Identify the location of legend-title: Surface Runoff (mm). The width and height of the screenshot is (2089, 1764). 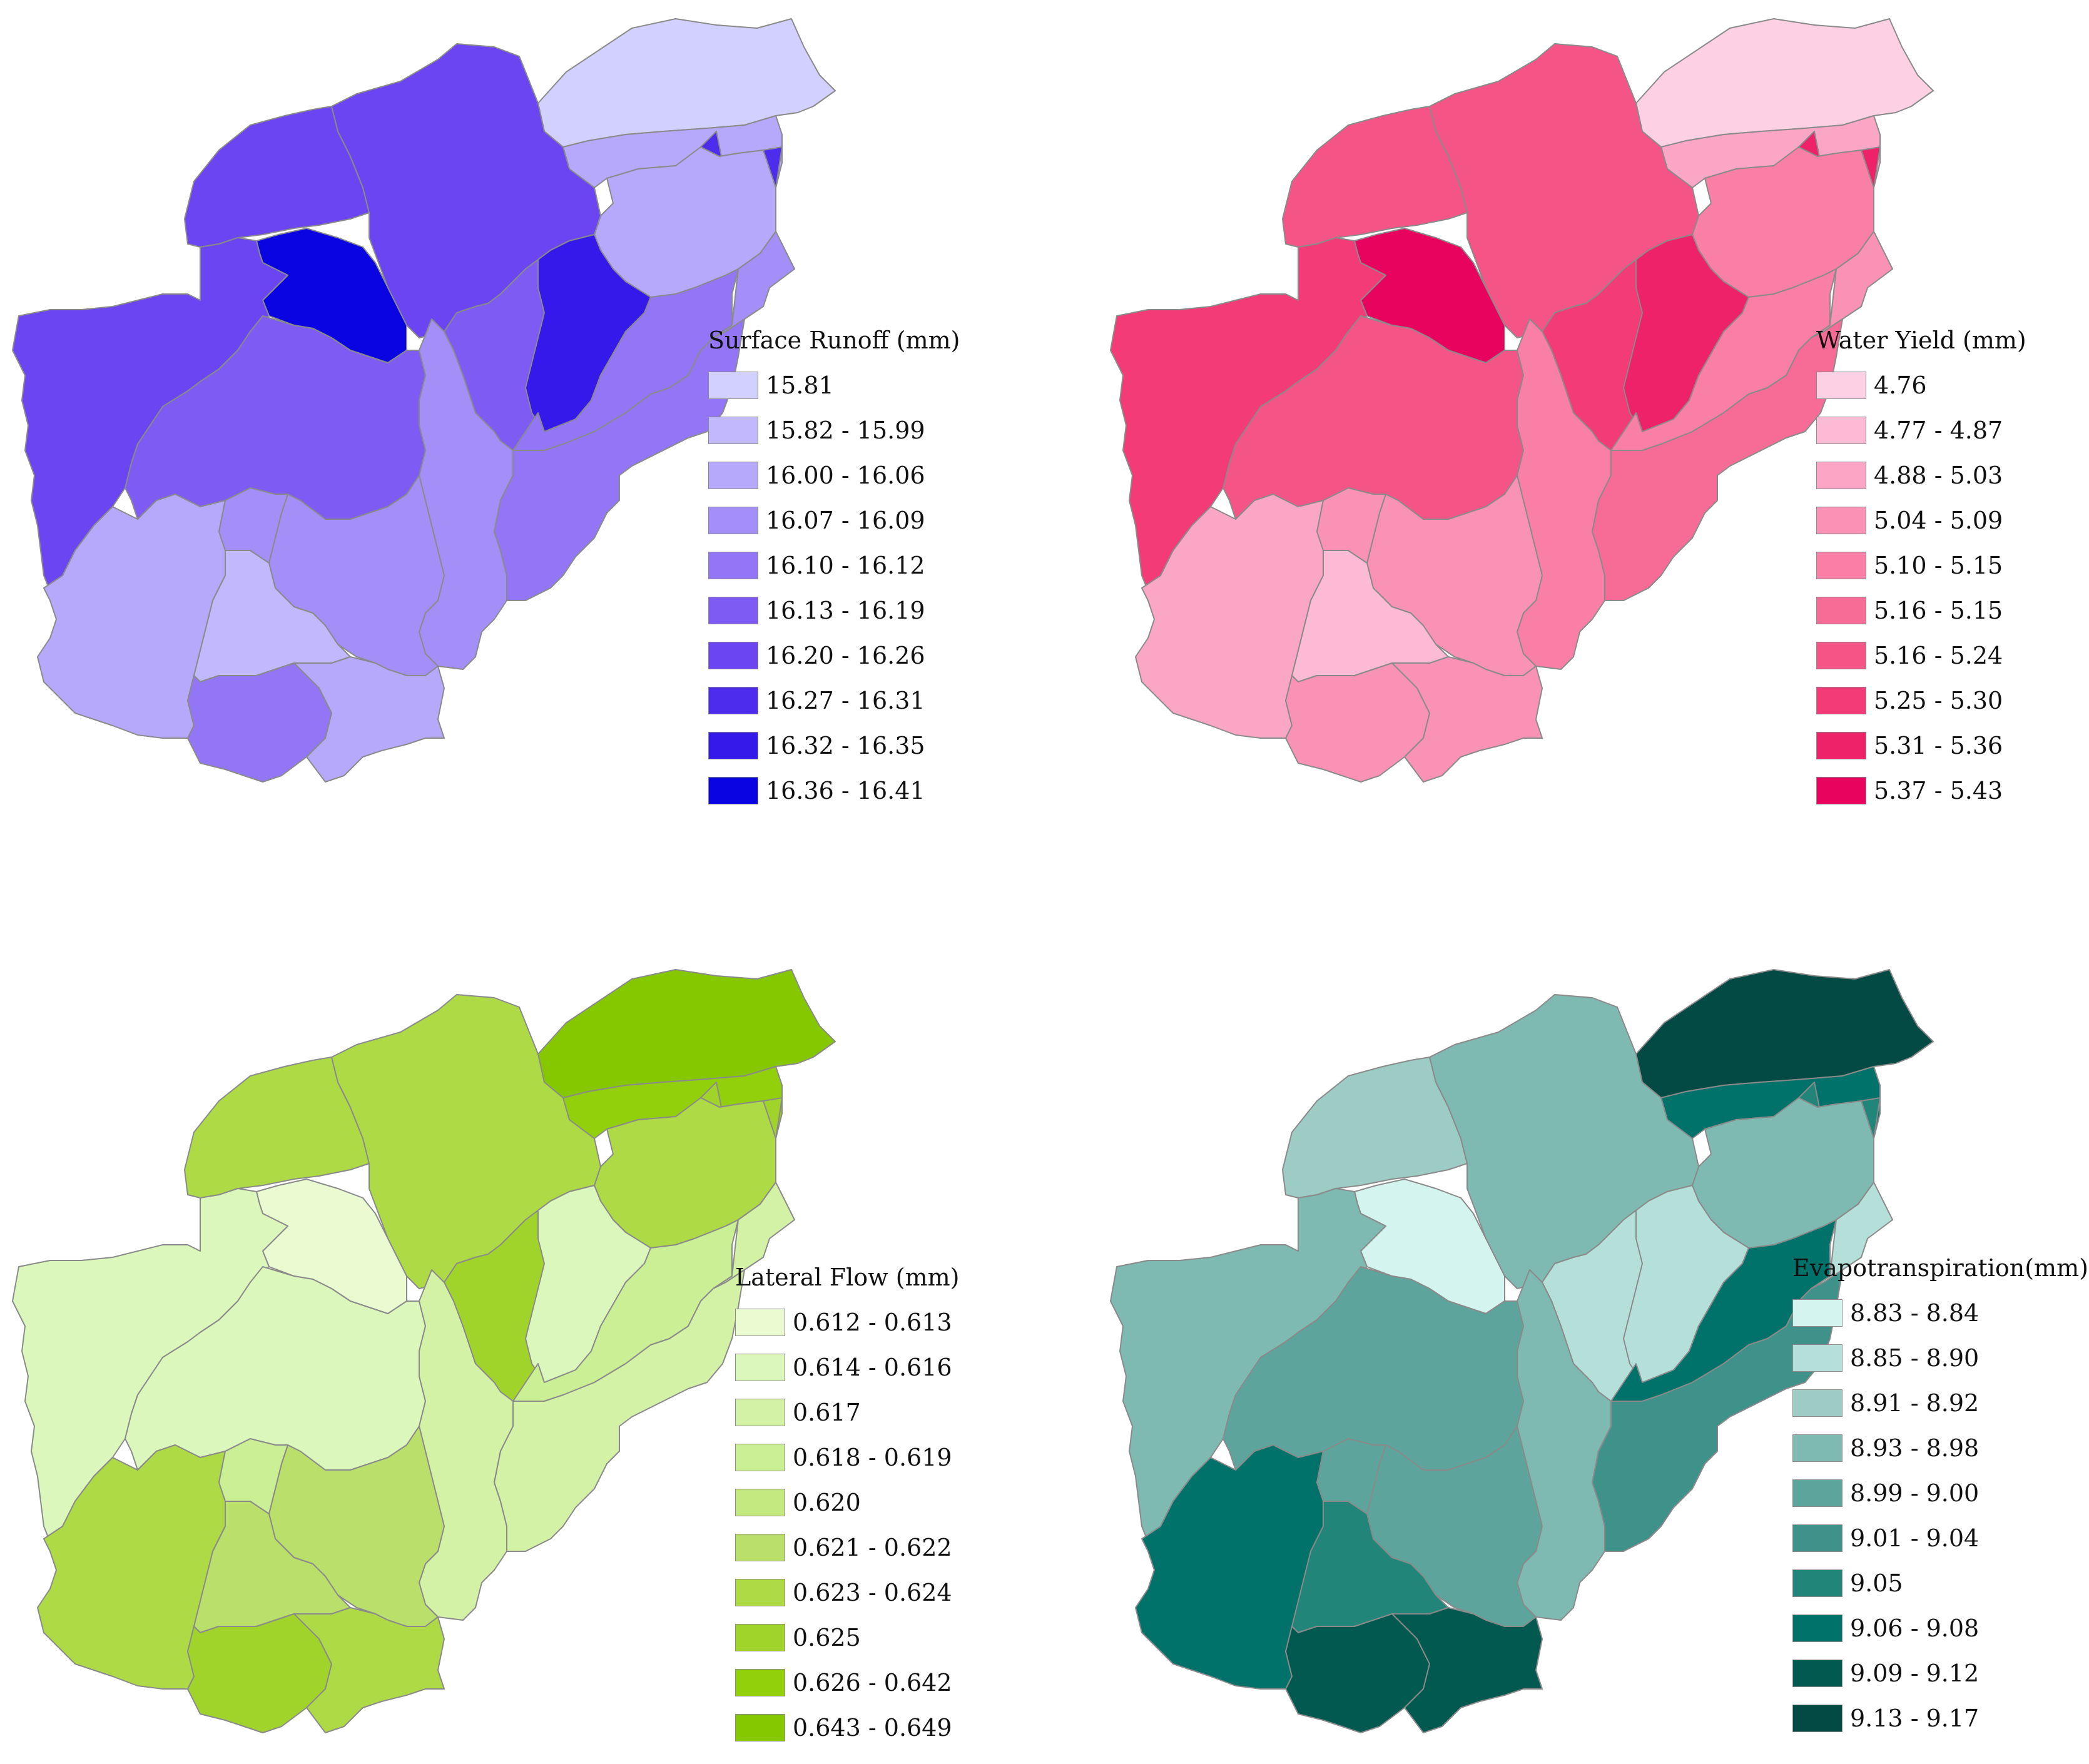
(834, 341).